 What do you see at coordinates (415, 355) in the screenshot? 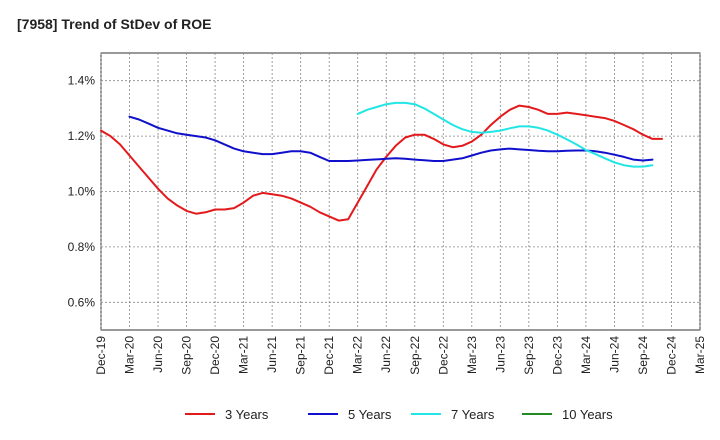
I see `x-tick-label: Sep-22` at bounding box center [415, 355].